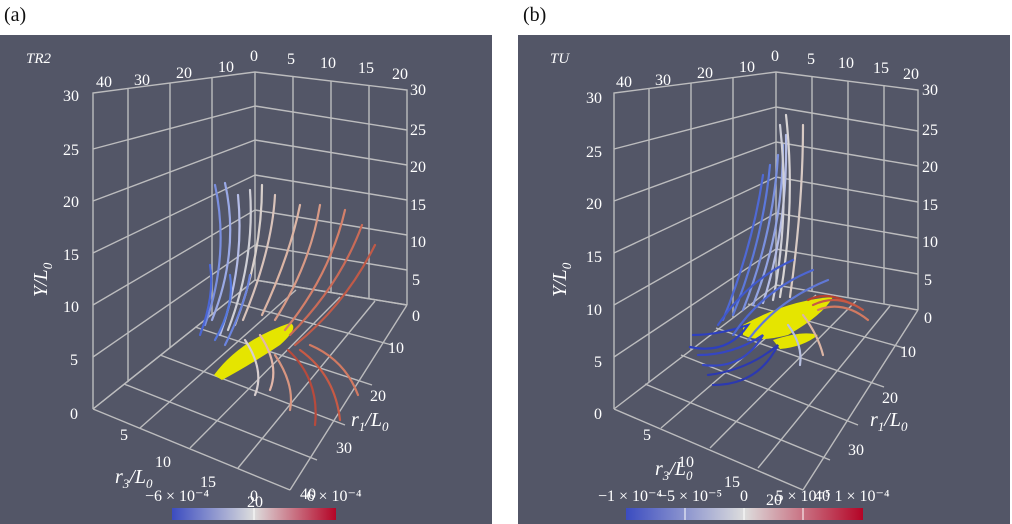  What do you see at coordinates (861, 496) in the screenshot?
I see `colorbar-label: 1 × 10⁻⁴` at bounding box center [861, 496].